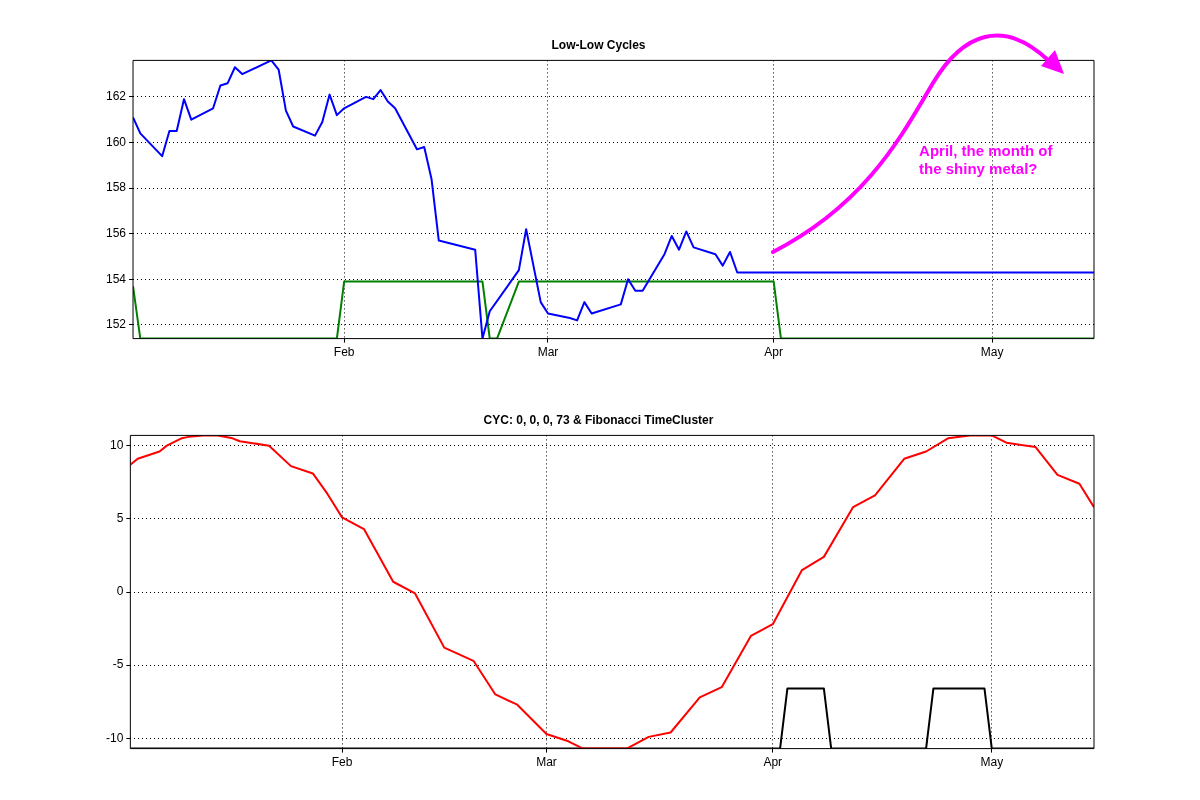 The height and width of the screenshot is (800, 1200). I want to click on y-tick-label: 0, so click(120, 591).